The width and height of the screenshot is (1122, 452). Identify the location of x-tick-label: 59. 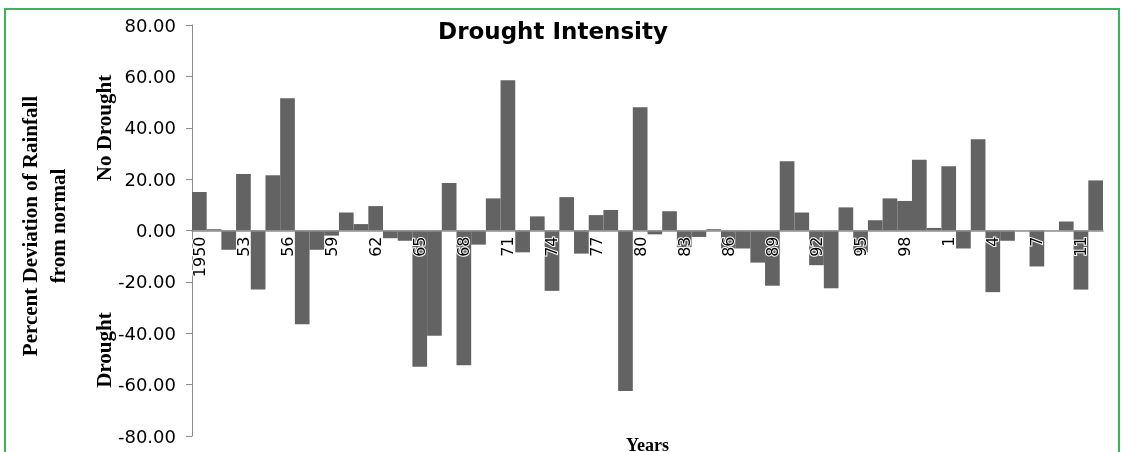
(332, 246).